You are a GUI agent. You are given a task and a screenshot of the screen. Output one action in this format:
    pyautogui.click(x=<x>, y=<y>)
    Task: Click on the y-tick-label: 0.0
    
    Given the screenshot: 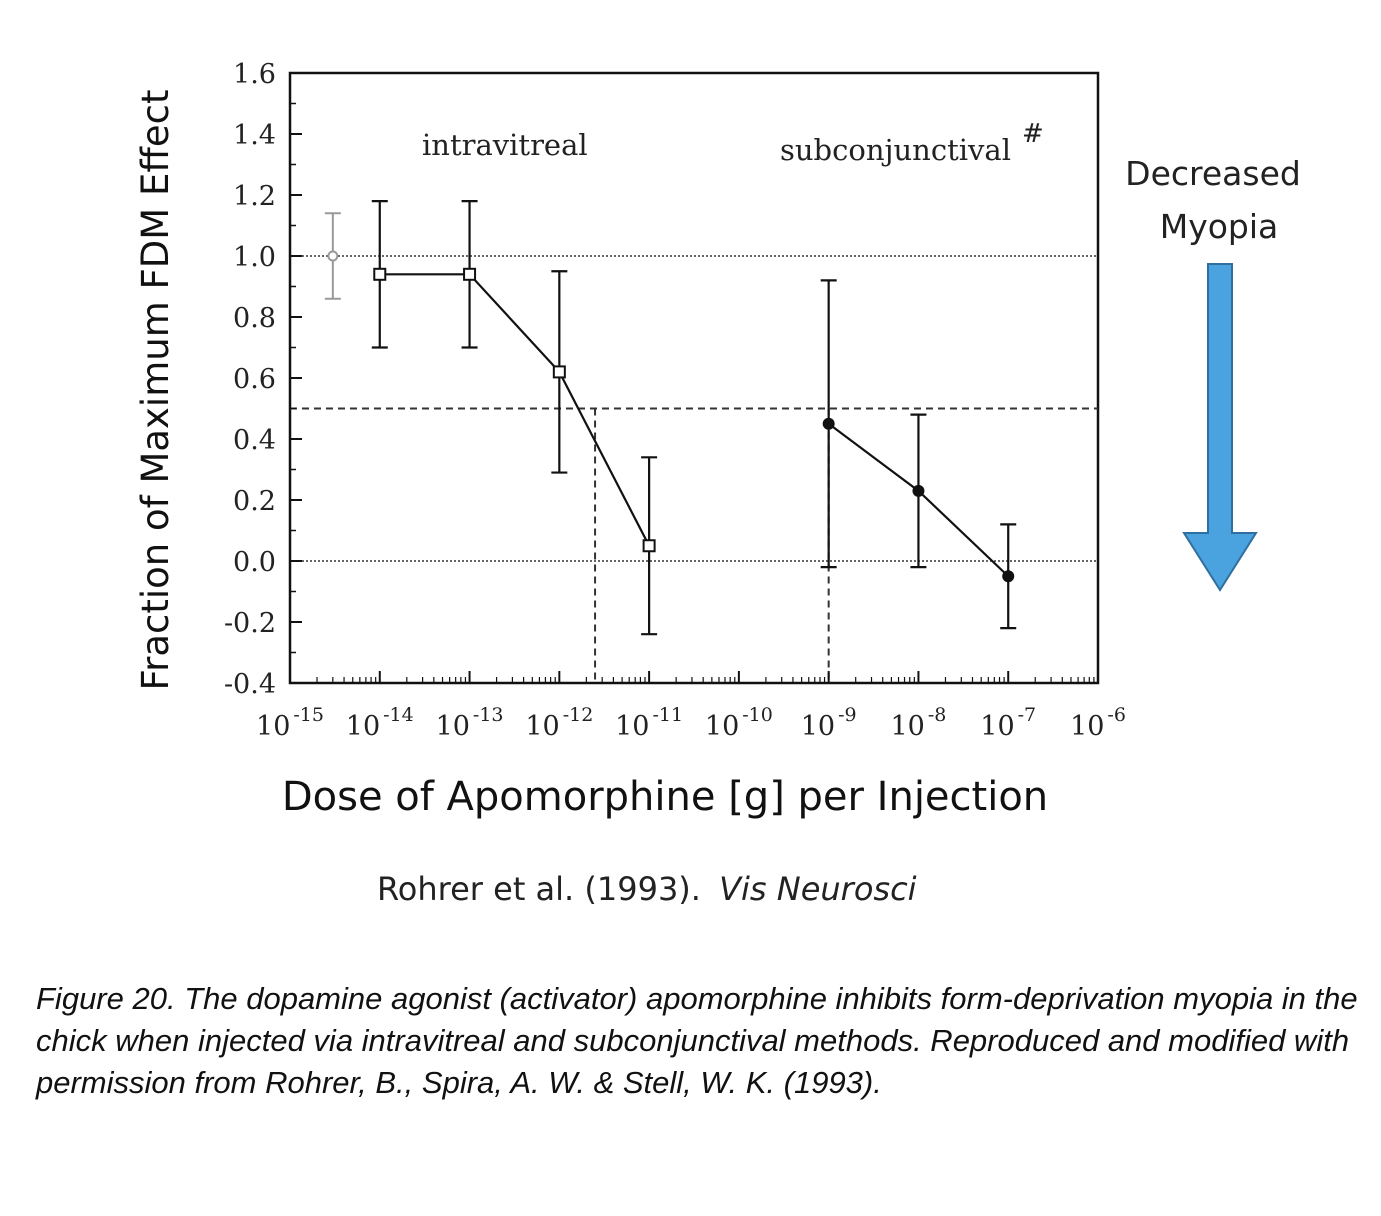 What is the action you would take?
    pyautogui.click(x=254, y=562)
    